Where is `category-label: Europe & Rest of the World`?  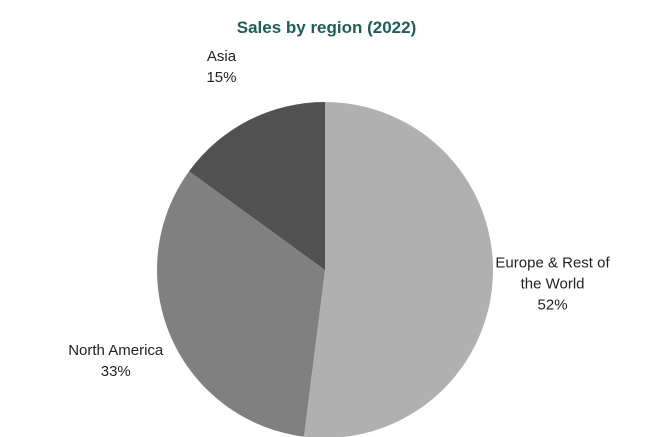 category-label: Europe & Rest of the World is located at coordinates (552, 273).